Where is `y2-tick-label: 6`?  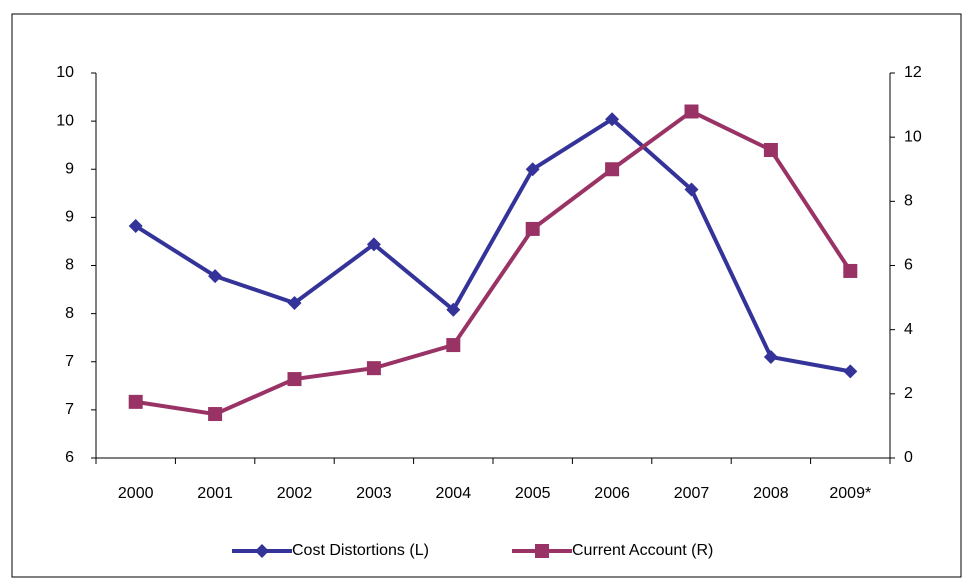
y2-tick-label: 6 is located at coordinates (908, 265).